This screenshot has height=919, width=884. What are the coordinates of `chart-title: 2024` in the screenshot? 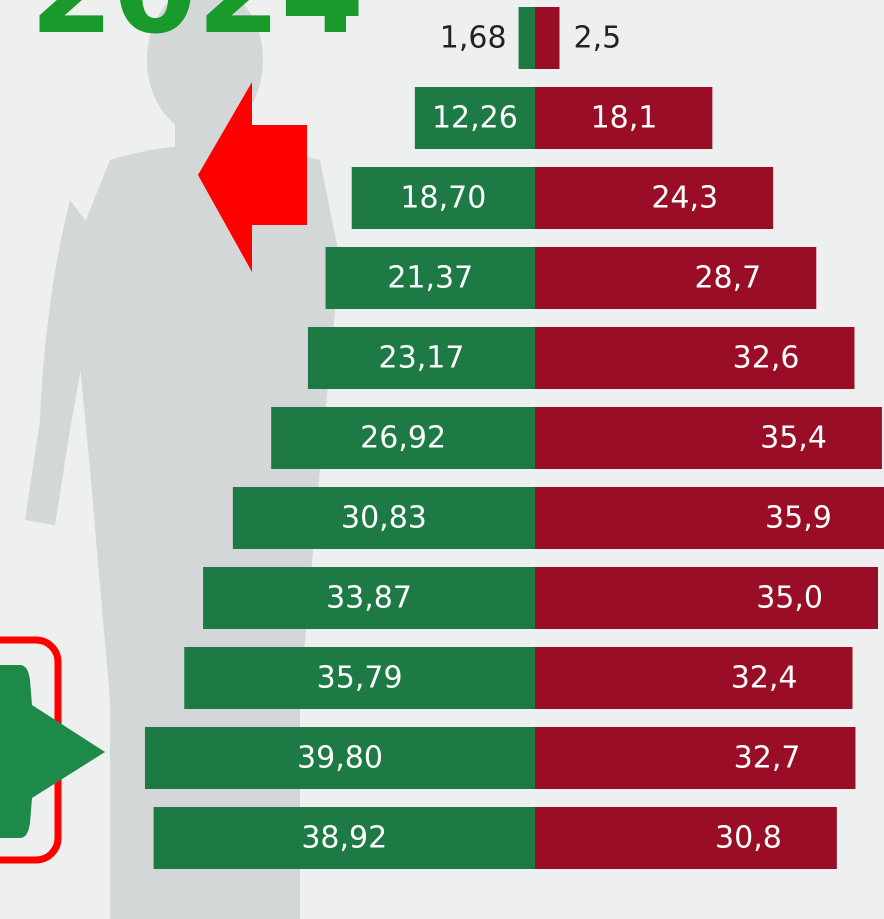 It's located at (197, 30).